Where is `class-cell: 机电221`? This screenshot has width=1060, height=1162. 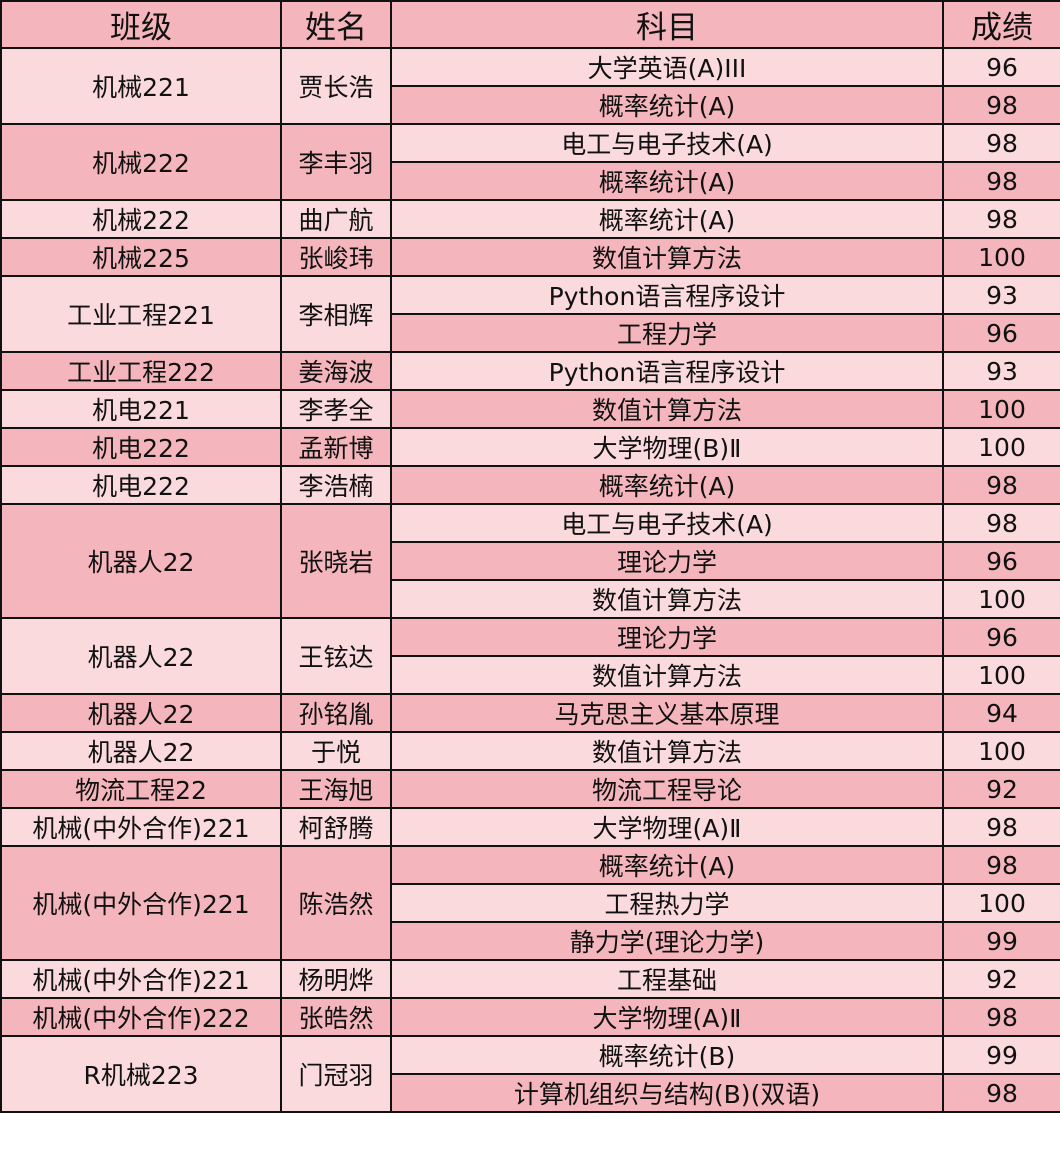 class-cell: 机电221 is located at coordinates (141, 409).